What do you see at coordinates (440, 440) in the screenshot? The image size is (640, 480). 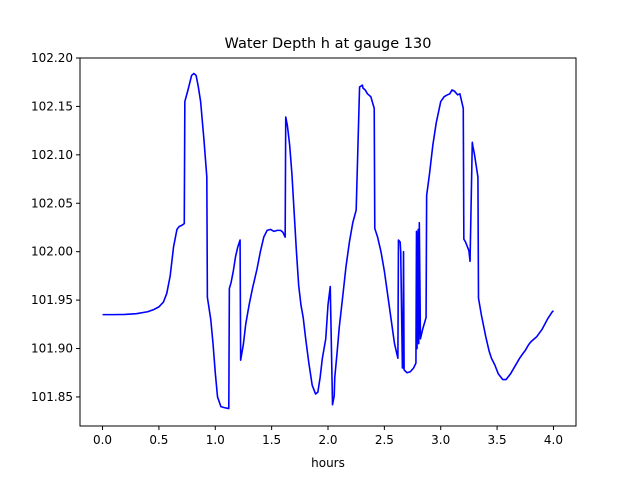 I see `x-tick-label: 3.0` at bounding box center [440, 440].